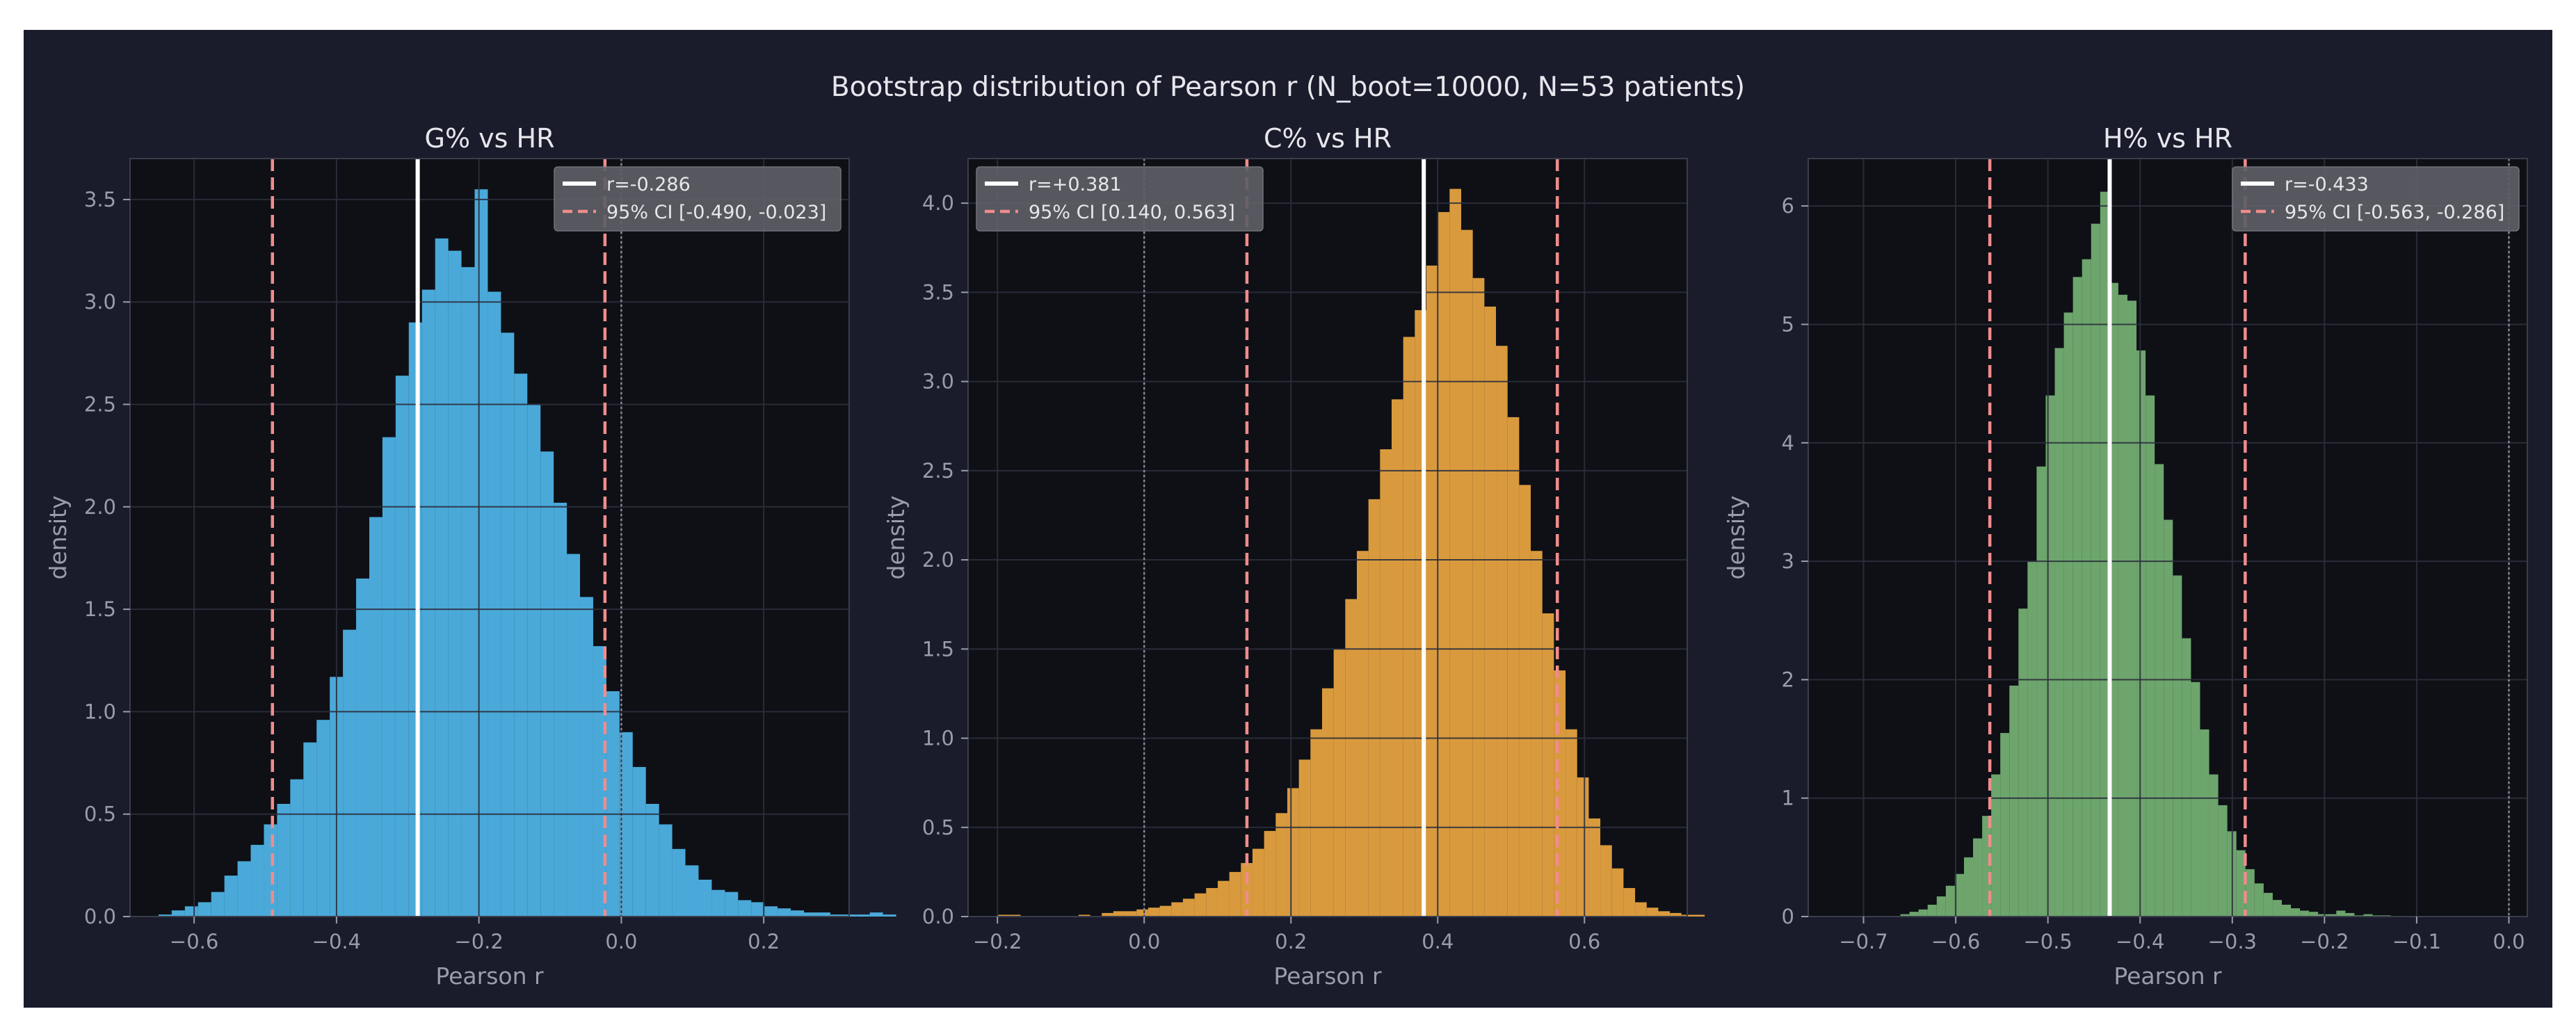 The height and width of the screenshot is (1032, 2576). I want to click on histogram-bars, so click(2145, 554).